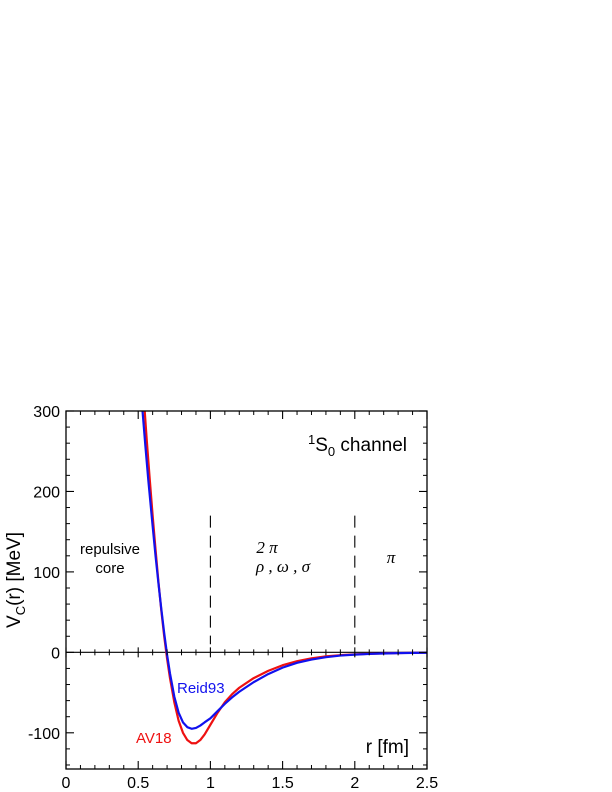  Describe the element at coordinates (210, 783) in the screenshot. I see `x-tick-label: 1` at that location.